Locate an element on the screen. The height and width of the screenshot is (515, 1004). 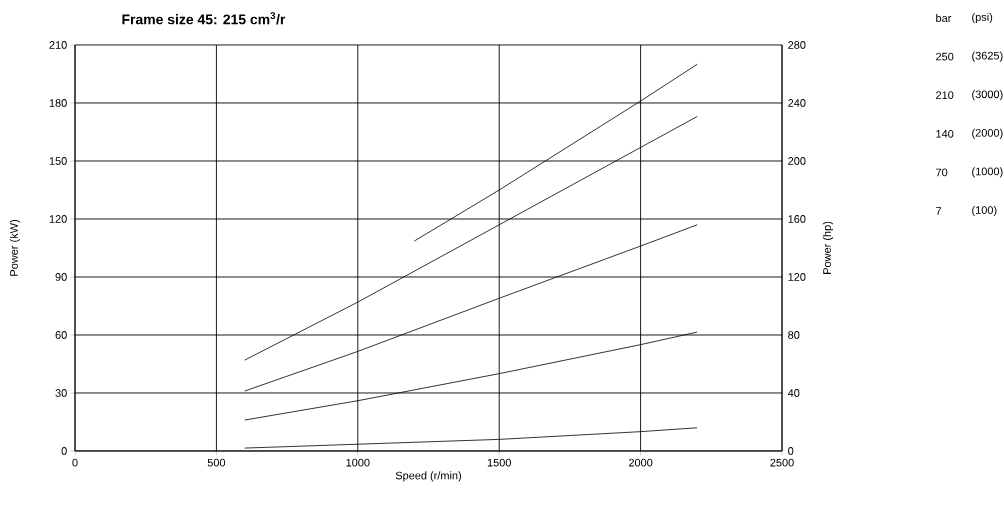
text: (3000) is located at coordinates (987, 95).